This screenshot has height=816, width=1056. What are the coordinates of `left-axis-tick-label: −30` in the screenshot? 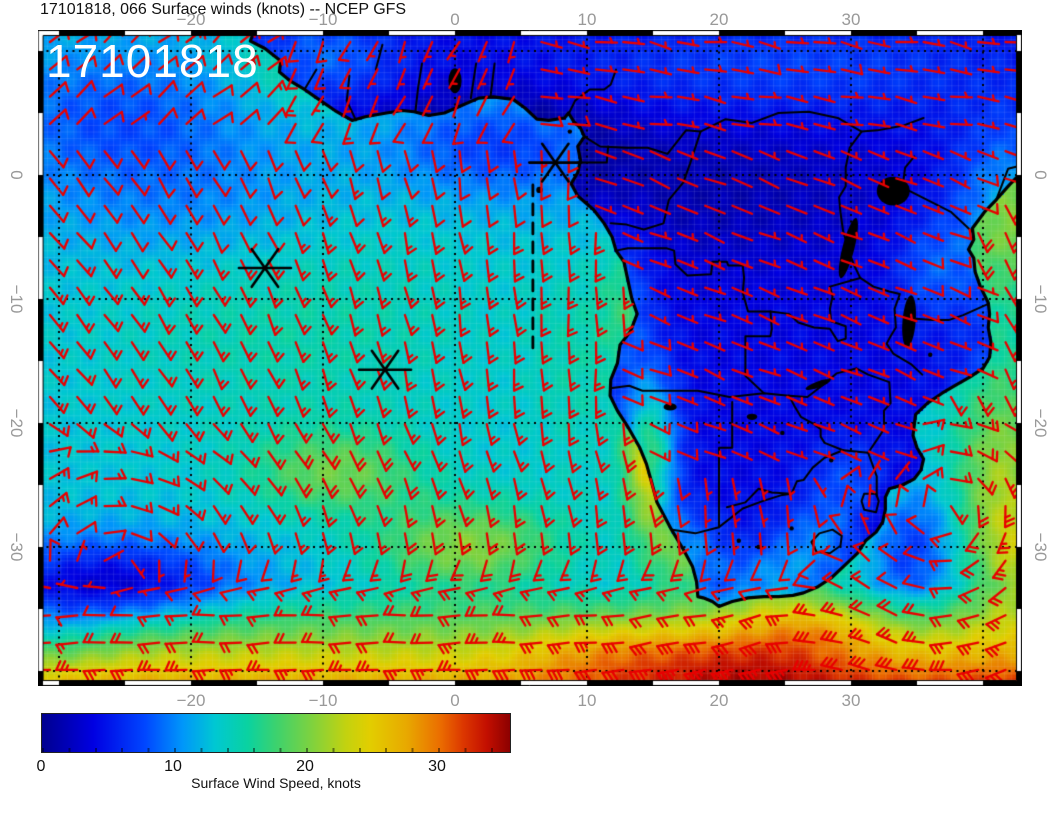 It's located at (16, 547).